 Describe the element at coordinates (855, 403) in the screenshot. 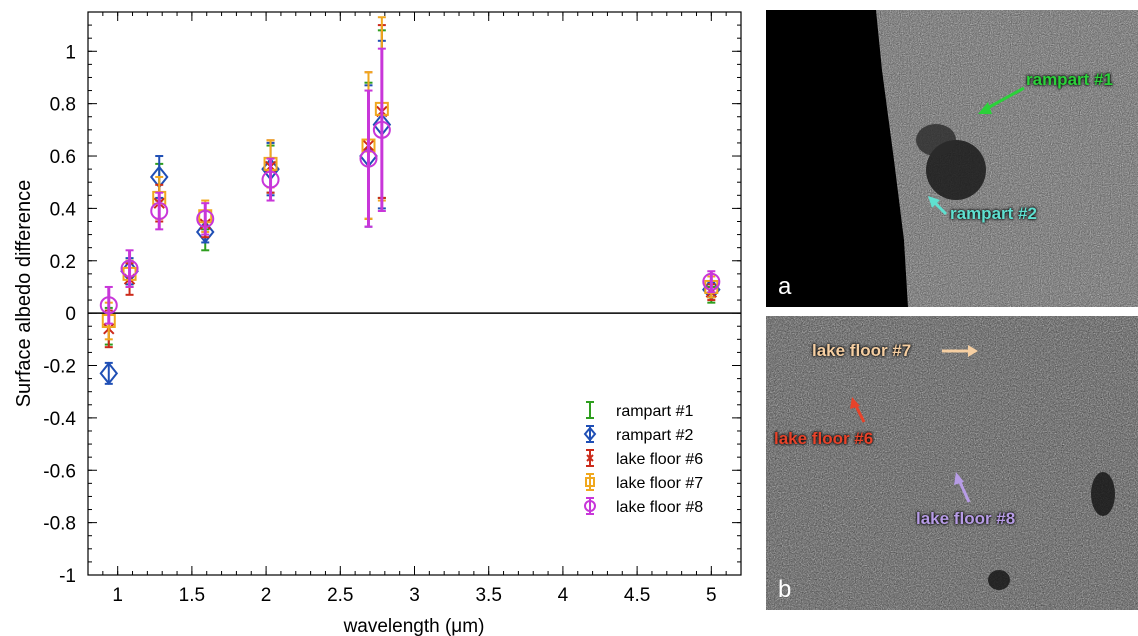

I see `arrow-lake-floor-6-head` at that location.